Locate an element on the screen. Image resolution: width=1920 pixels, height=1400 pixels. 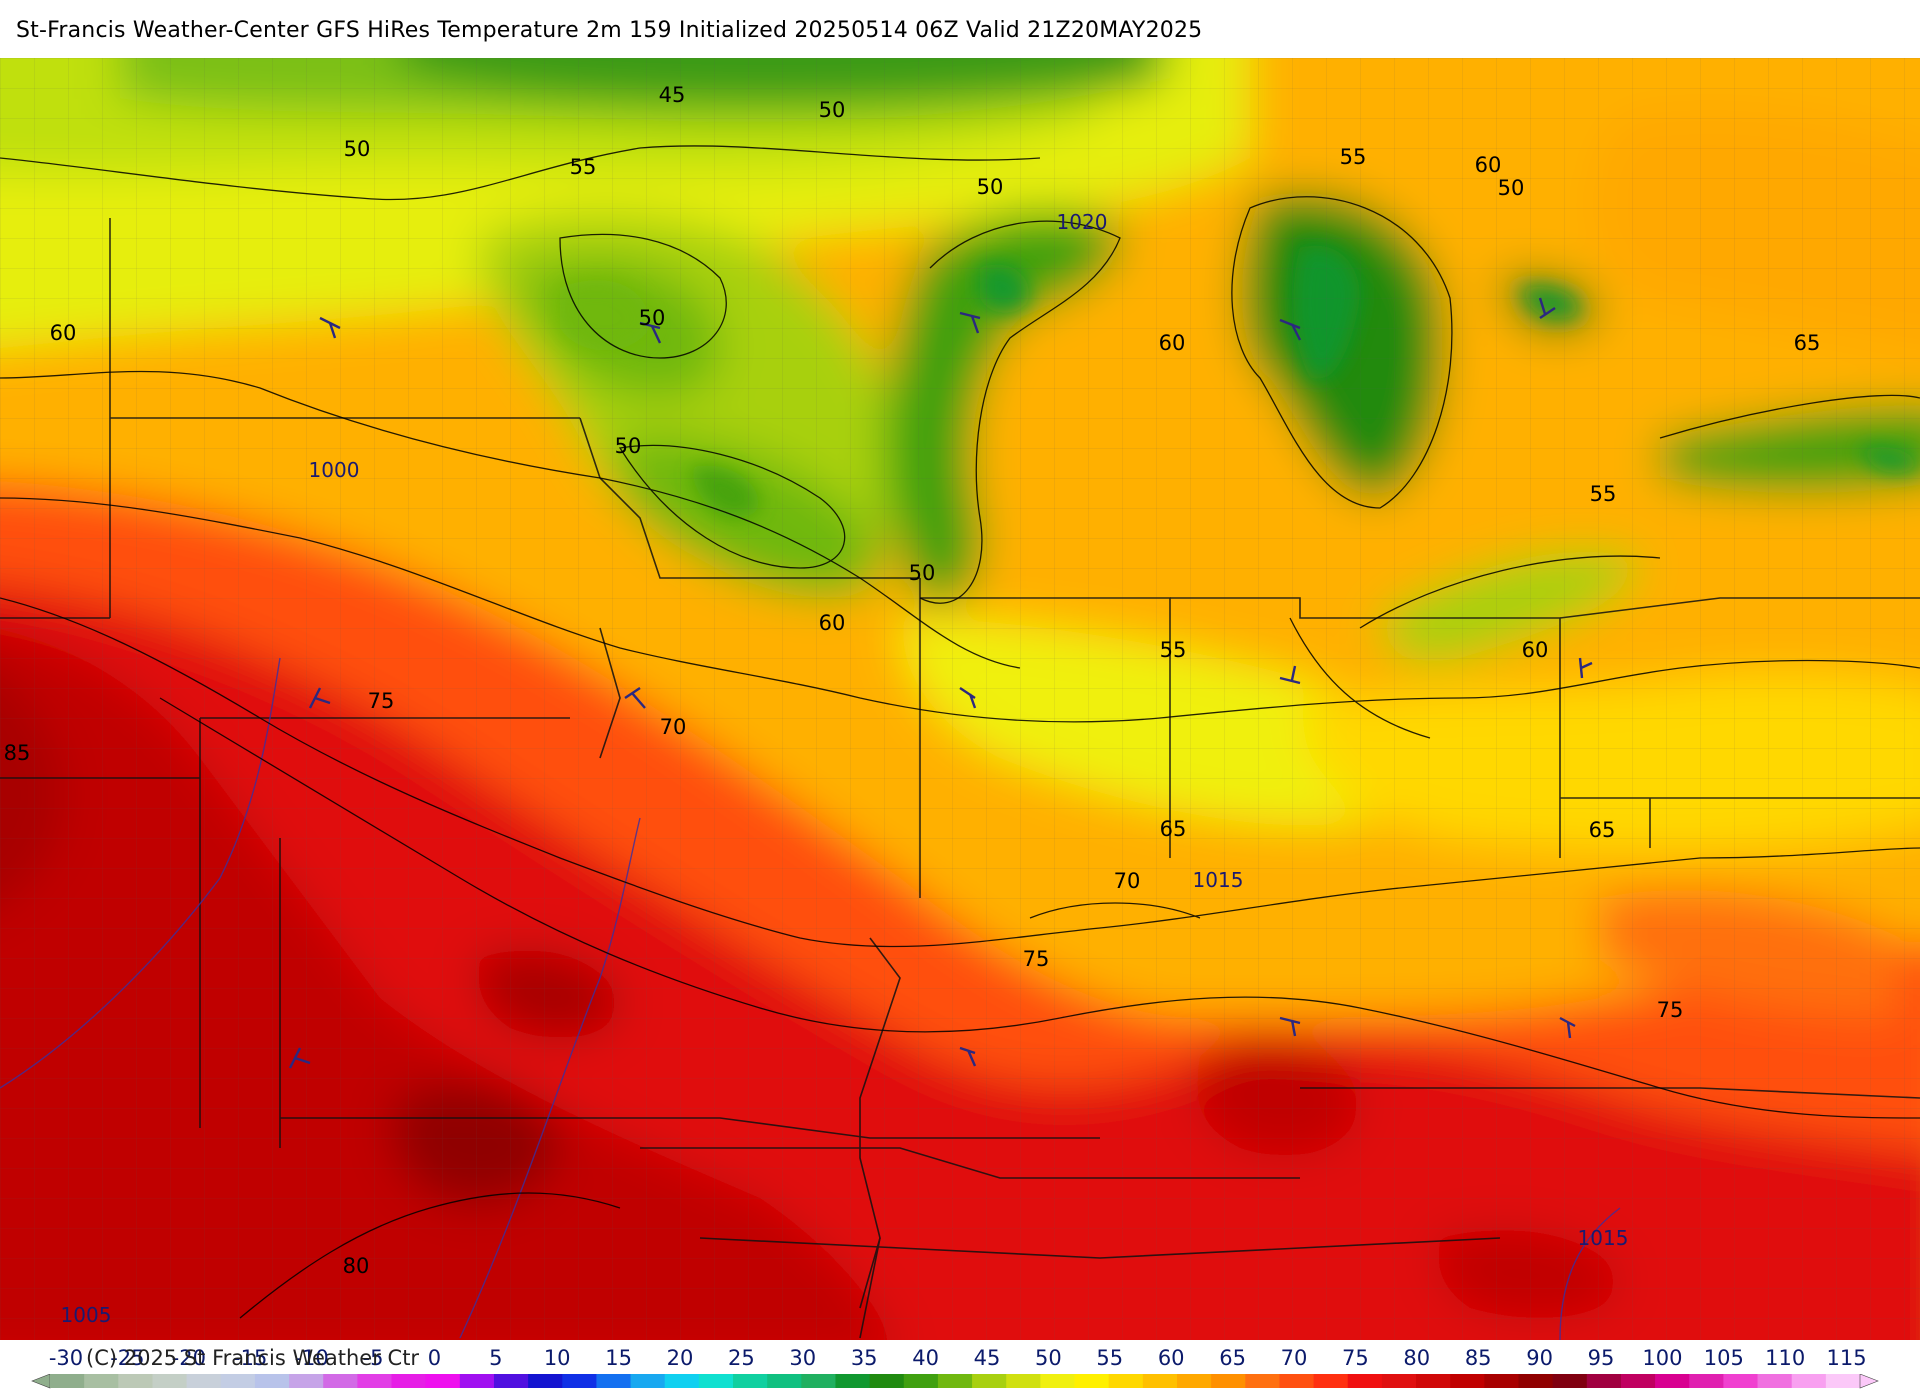
colorbar-tick-label: 10 is located at coordinates (557, 1358).